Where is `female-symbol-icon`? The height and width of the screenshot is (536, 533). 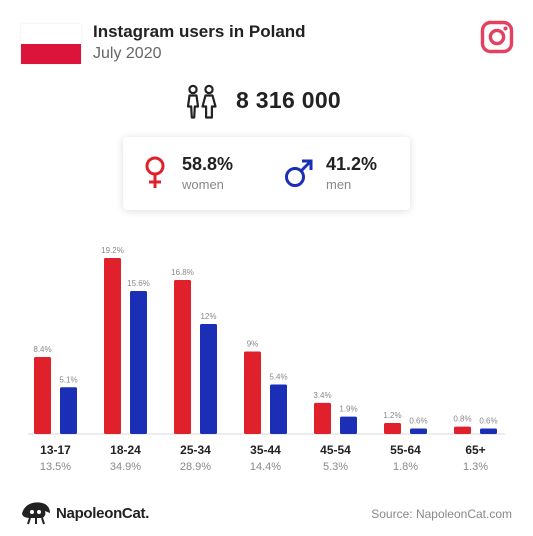
female-symbol-icon is located at coordinates (155, 172).